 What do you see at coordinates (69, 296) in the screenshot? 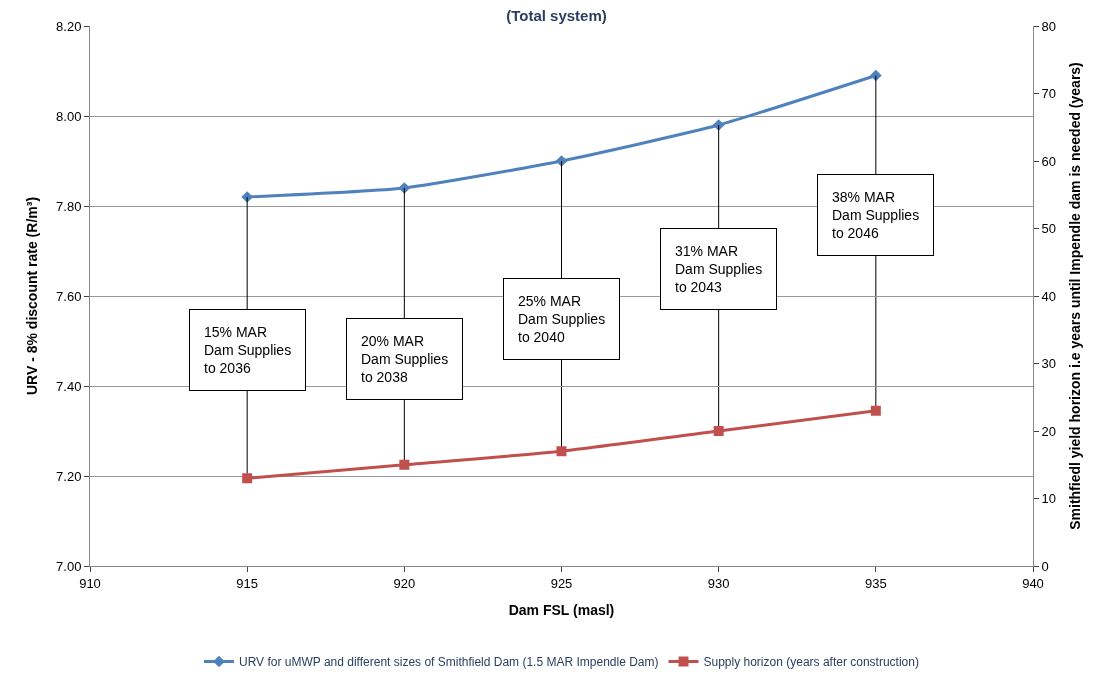
I see `y-tick-label: 7.60` at bounding box center [69, 296].